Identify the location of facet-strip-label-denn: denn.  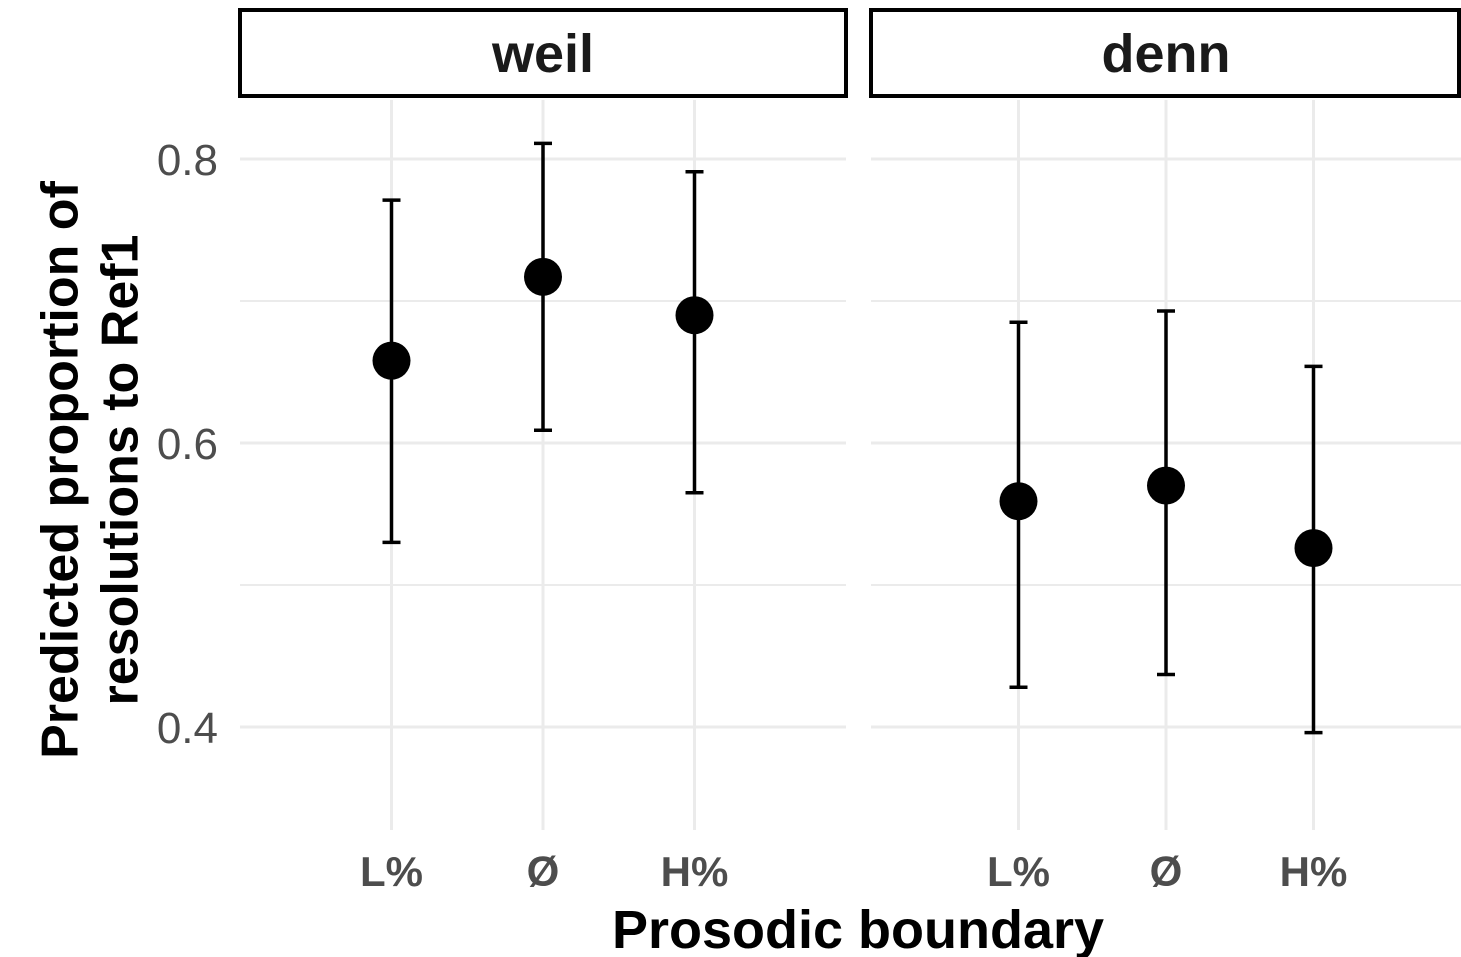
(1166, 54).